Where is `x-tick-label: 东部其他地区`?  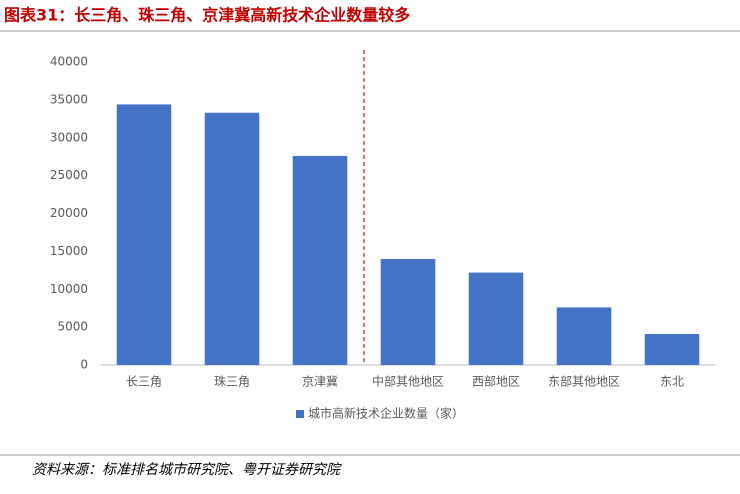
x-tick-label: 东部其他地区 is located at coordinates (584, 381).